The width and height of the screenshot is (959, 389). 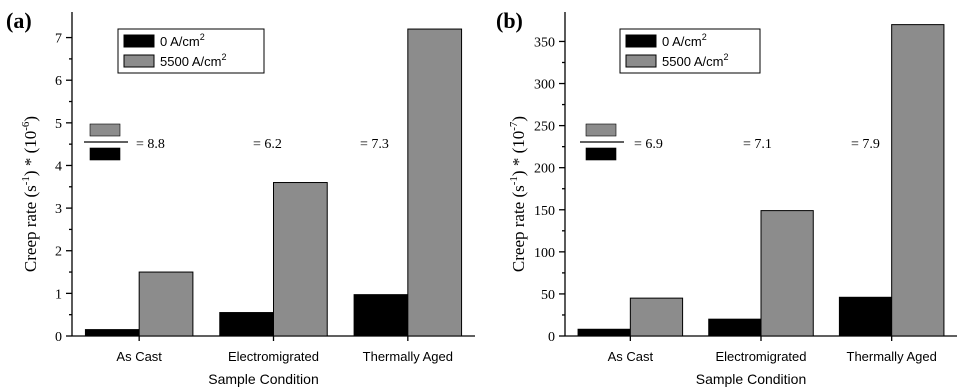 I want to click on y-tick-label: 50, so click(x=548, y=295).